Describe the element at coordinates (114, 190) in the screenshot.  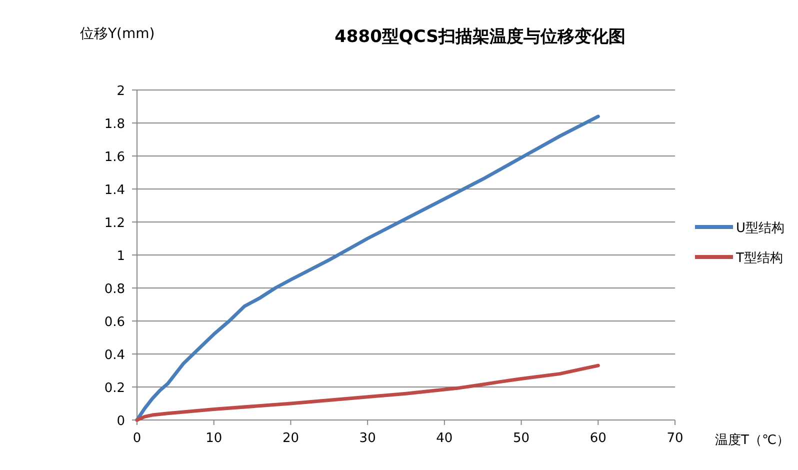
I see `y-tick-label: 1.4` at that location.